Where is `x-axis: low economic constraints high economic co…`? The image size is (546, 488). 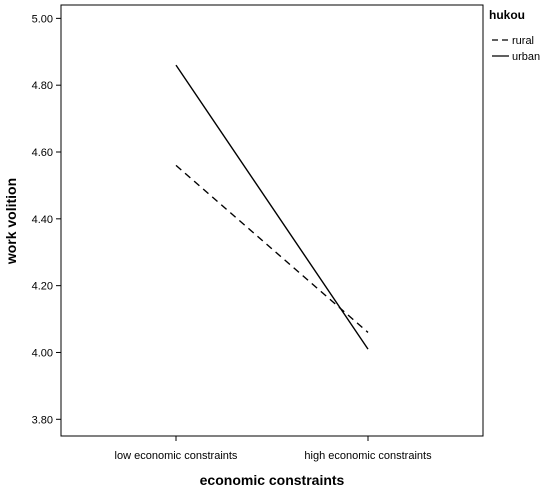 x-axis: low economic constraints high economic co… is located at coordinates (273, 449).